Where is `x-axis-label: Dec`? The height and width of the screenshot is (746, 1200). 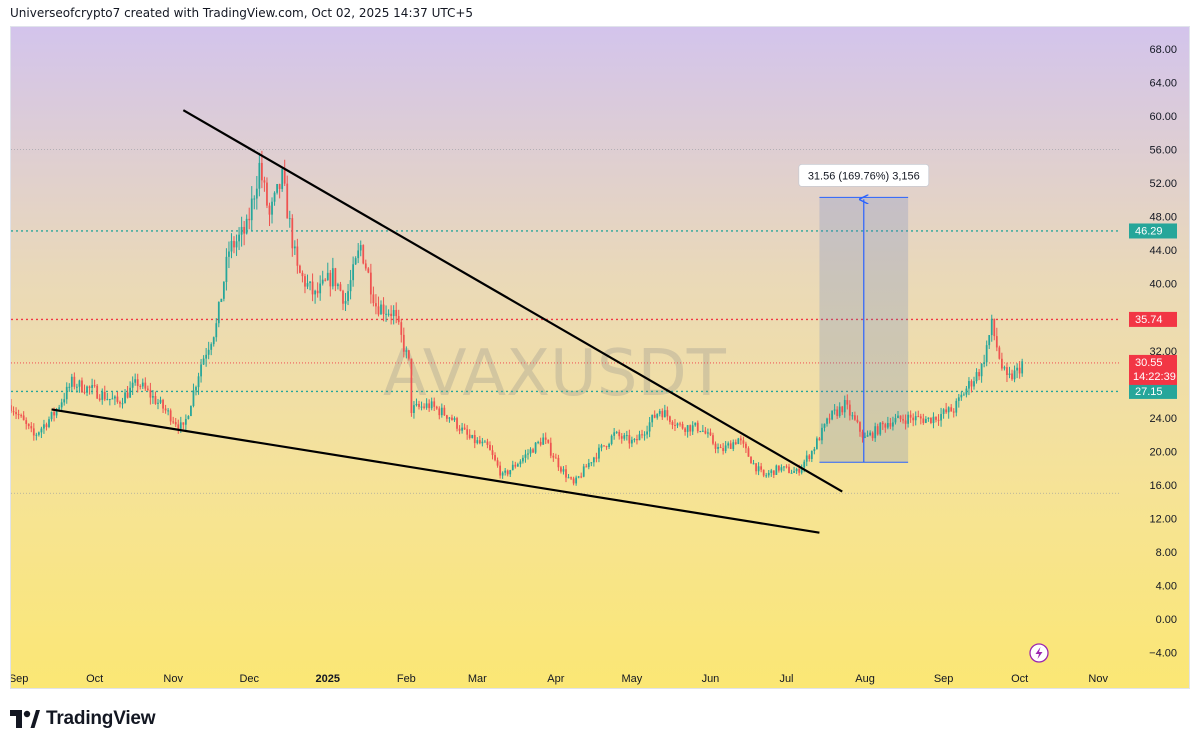
x-axis-label: Dec is located at coordinates (249, 679).